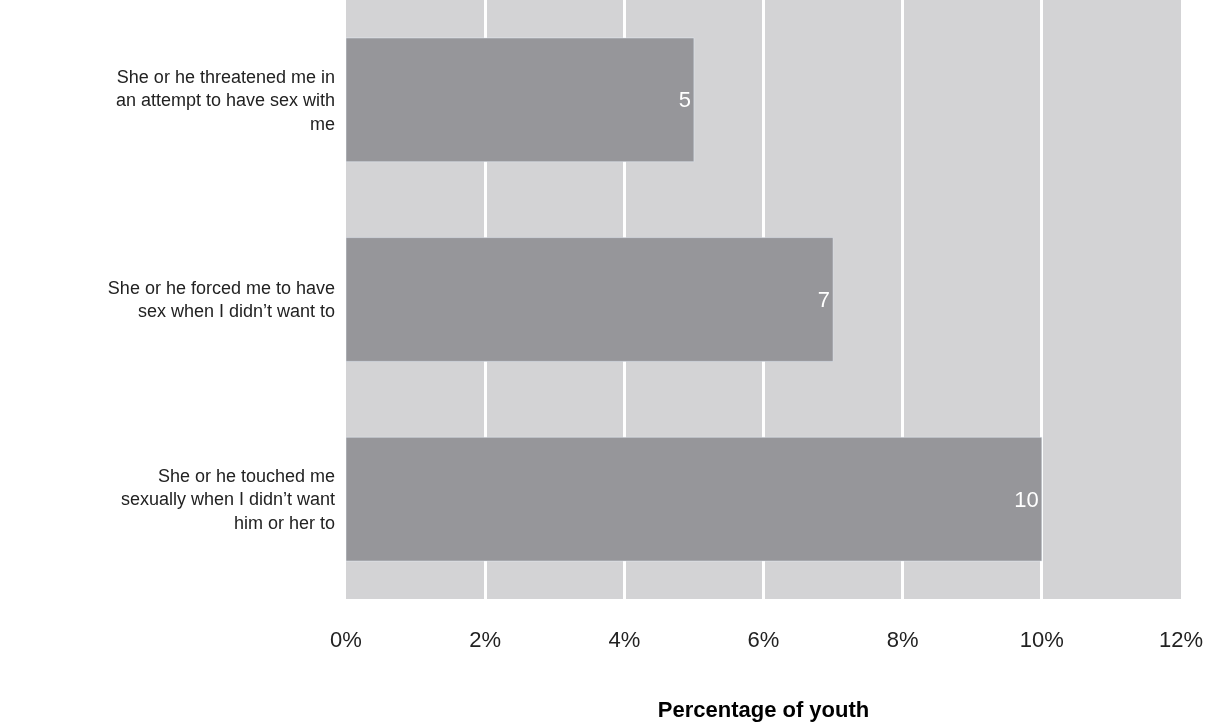  I want to click on data-label: 10, so click(1026, 499).